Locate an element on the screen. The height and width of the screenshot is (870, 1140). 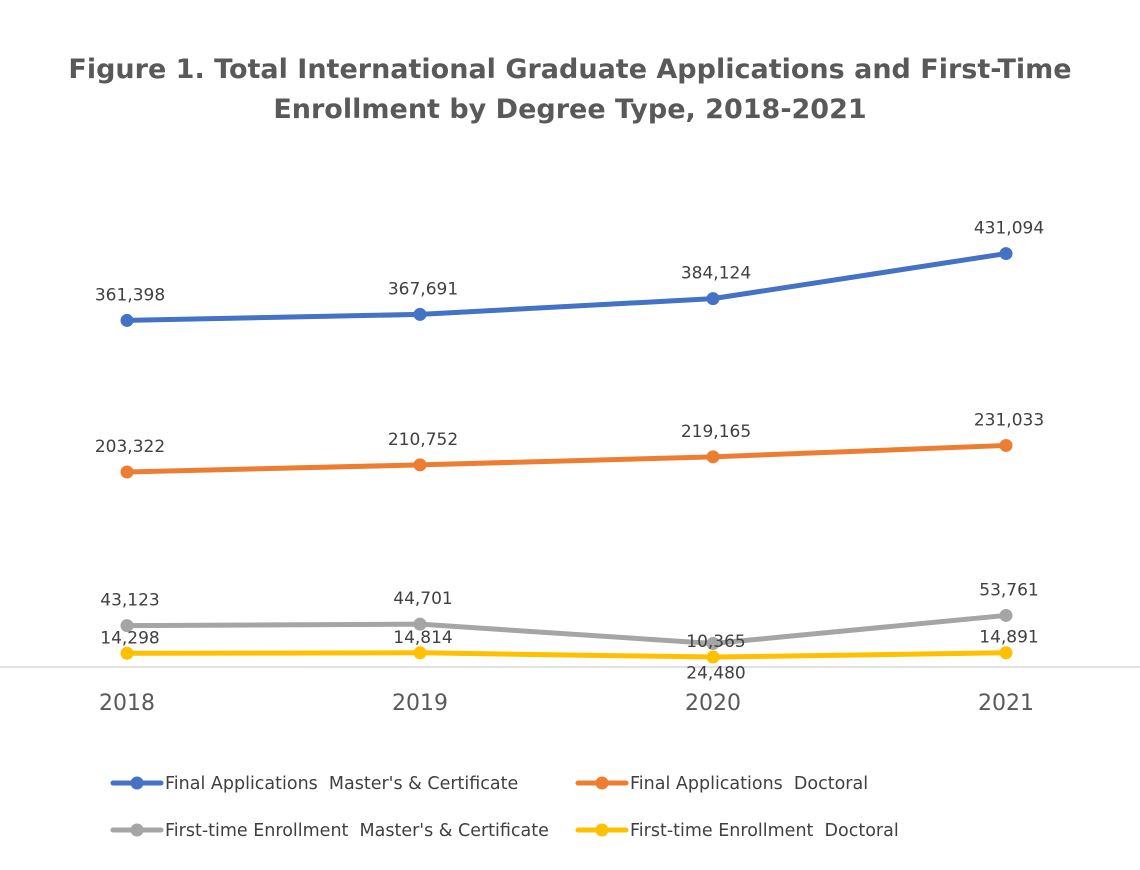
data-point-3-2021 is located at coordinates (1006, 615).